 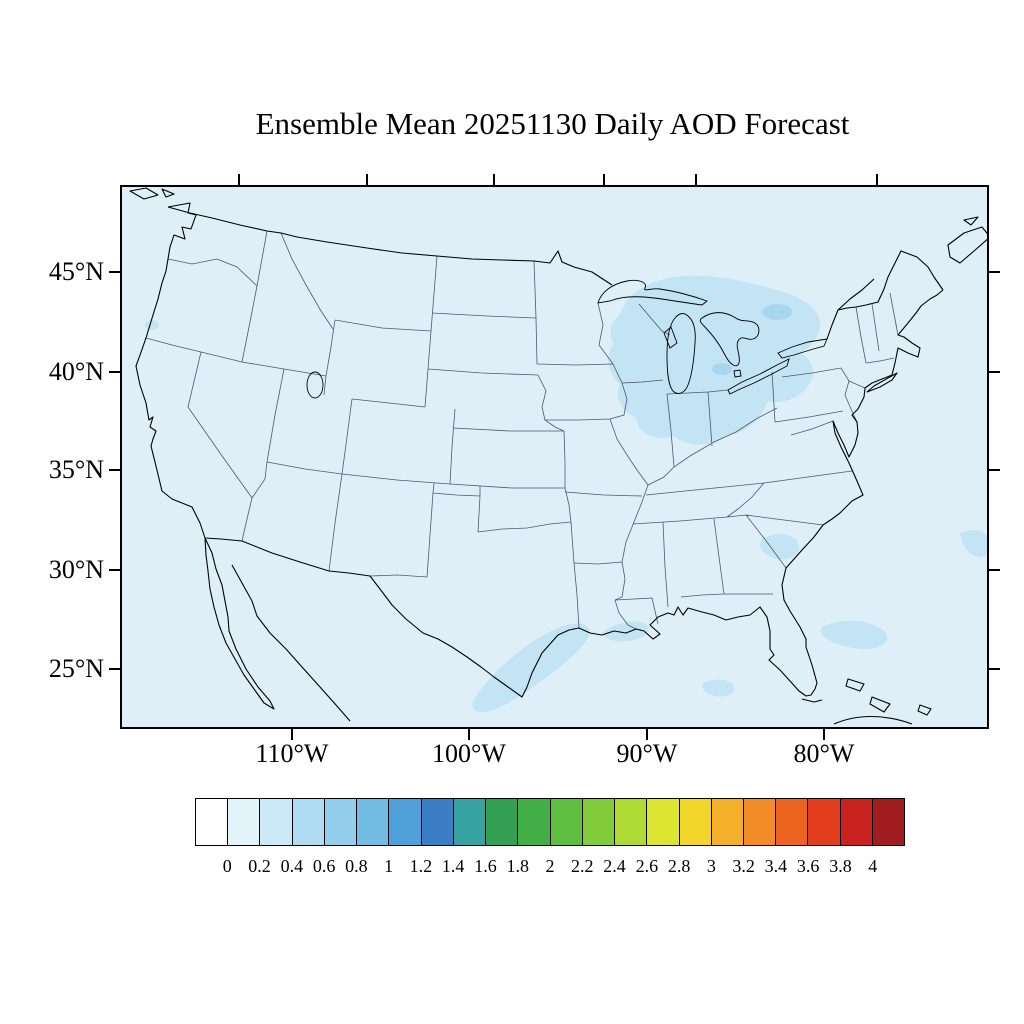 I want to click on bahamas-islands, so click(x=888, y=697).